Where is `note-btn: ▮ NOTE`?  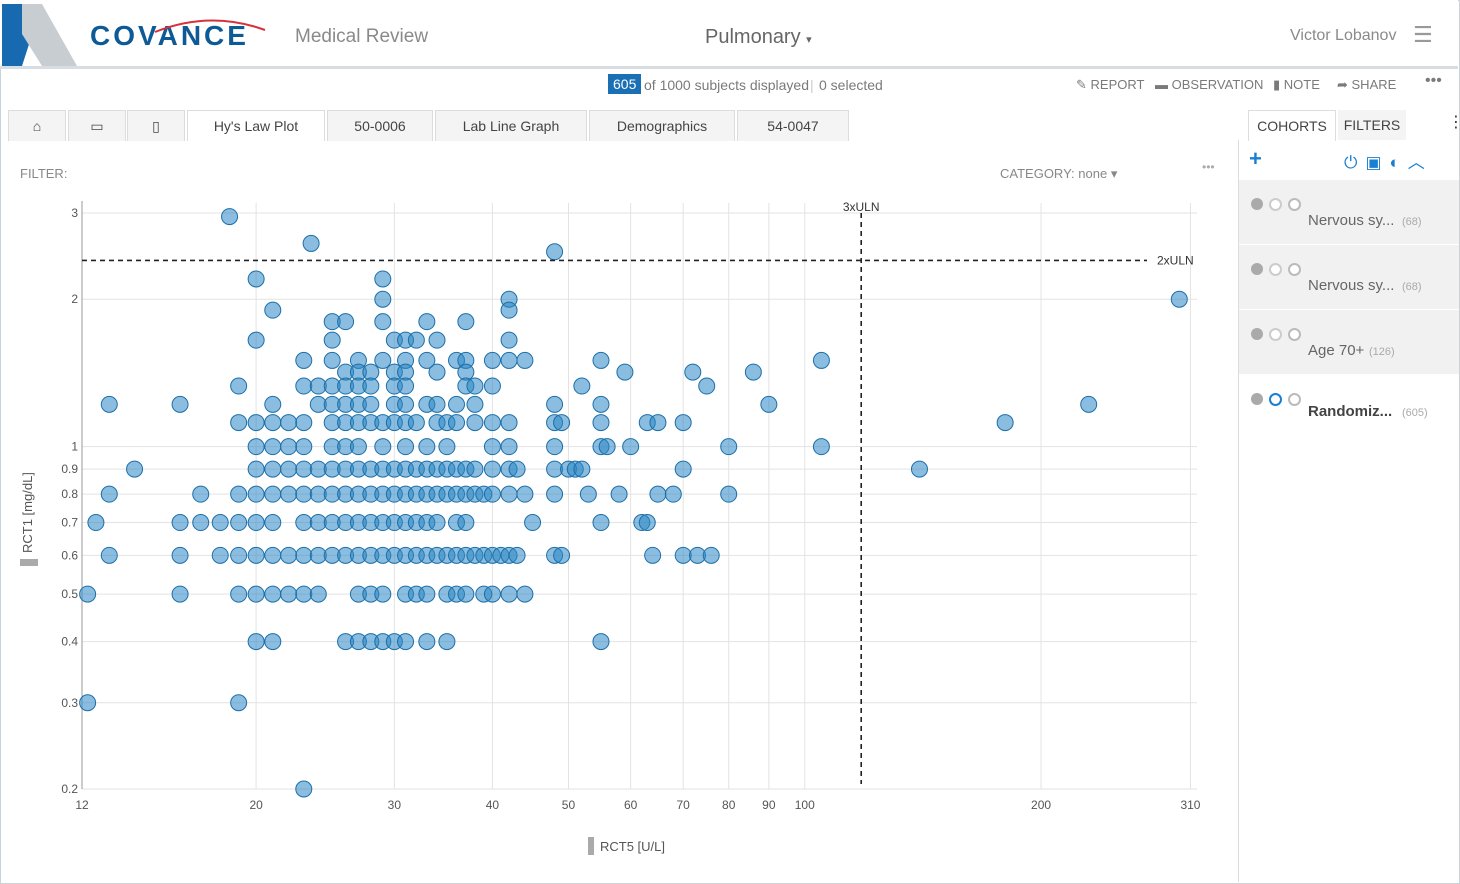 note-btn: ▮ NOTE is located at coordinates (1296, 84).